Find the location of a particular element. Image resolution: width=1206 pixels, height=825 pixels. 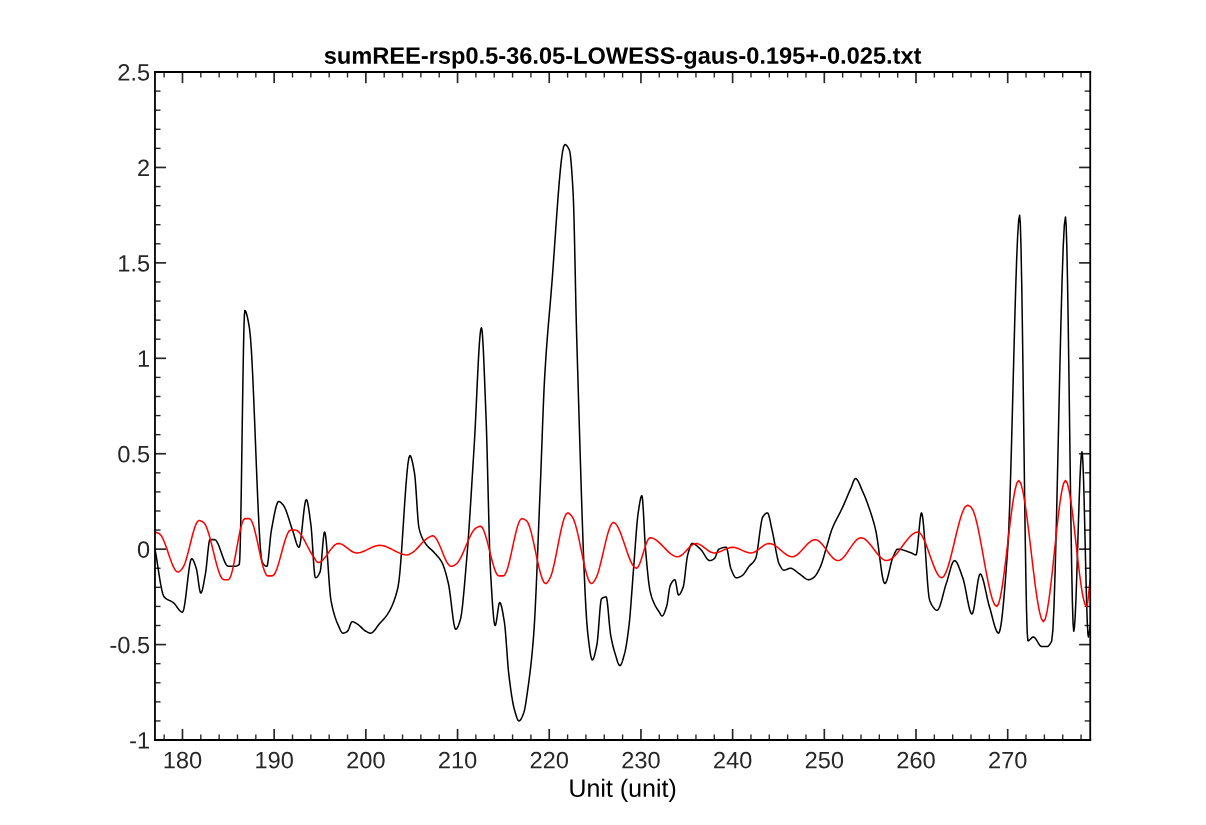

x-tick-label: 210 is located at coordinates (458, 760).